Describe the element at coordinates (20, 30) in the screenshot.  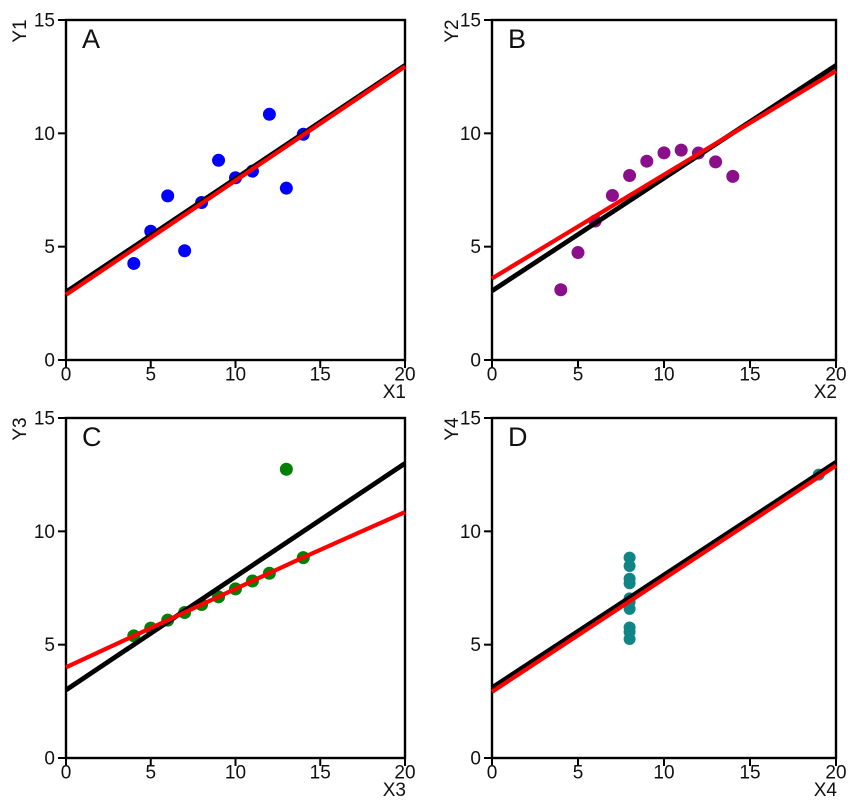
I see `y-axis-label: Y1` at that location.